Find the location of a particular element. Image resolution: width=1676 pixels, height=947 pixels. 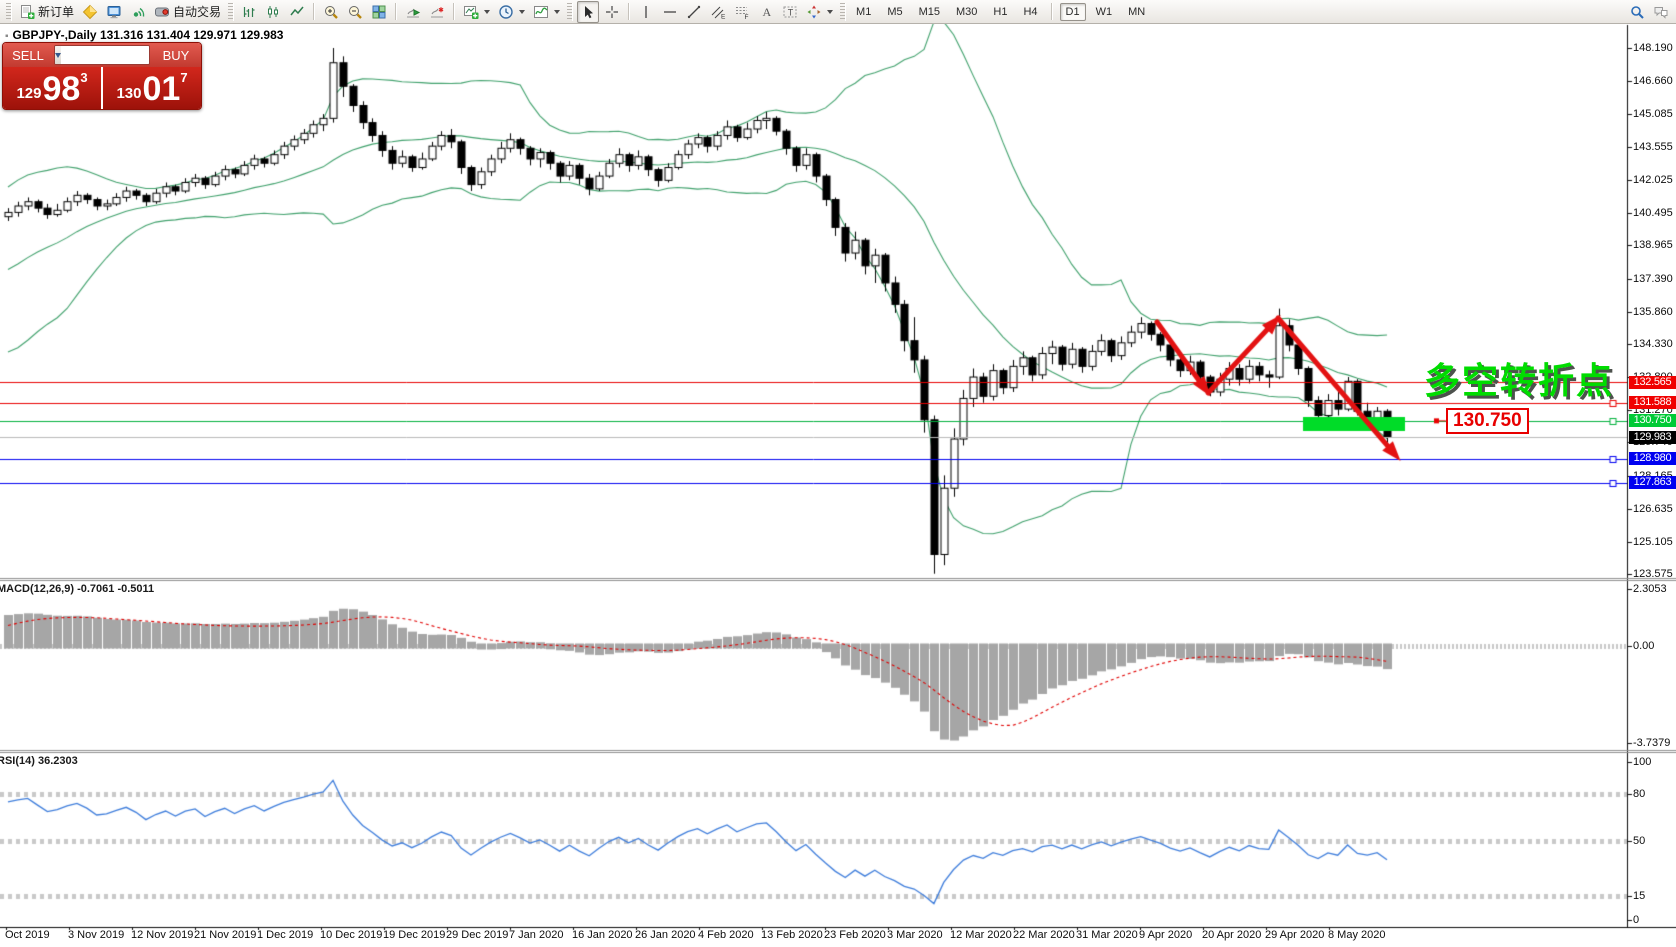

auto-trading-button: 自动交易 is located at coordinates (187, 12).